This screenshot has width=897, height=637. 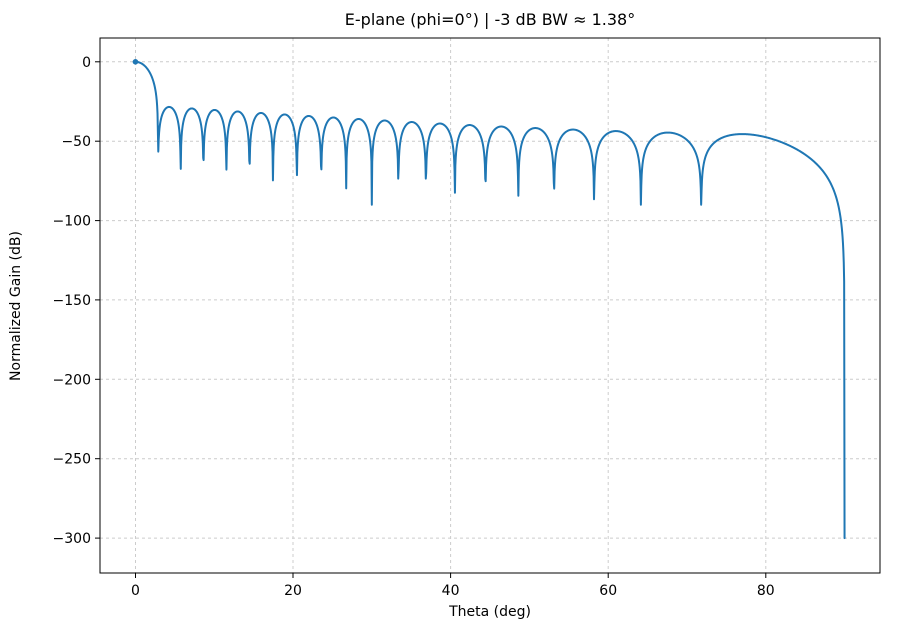 What do you see at coordinates (135, 591) in the screenshot?
I see `x-tick-label: 0` at bounding box center [135, 591].